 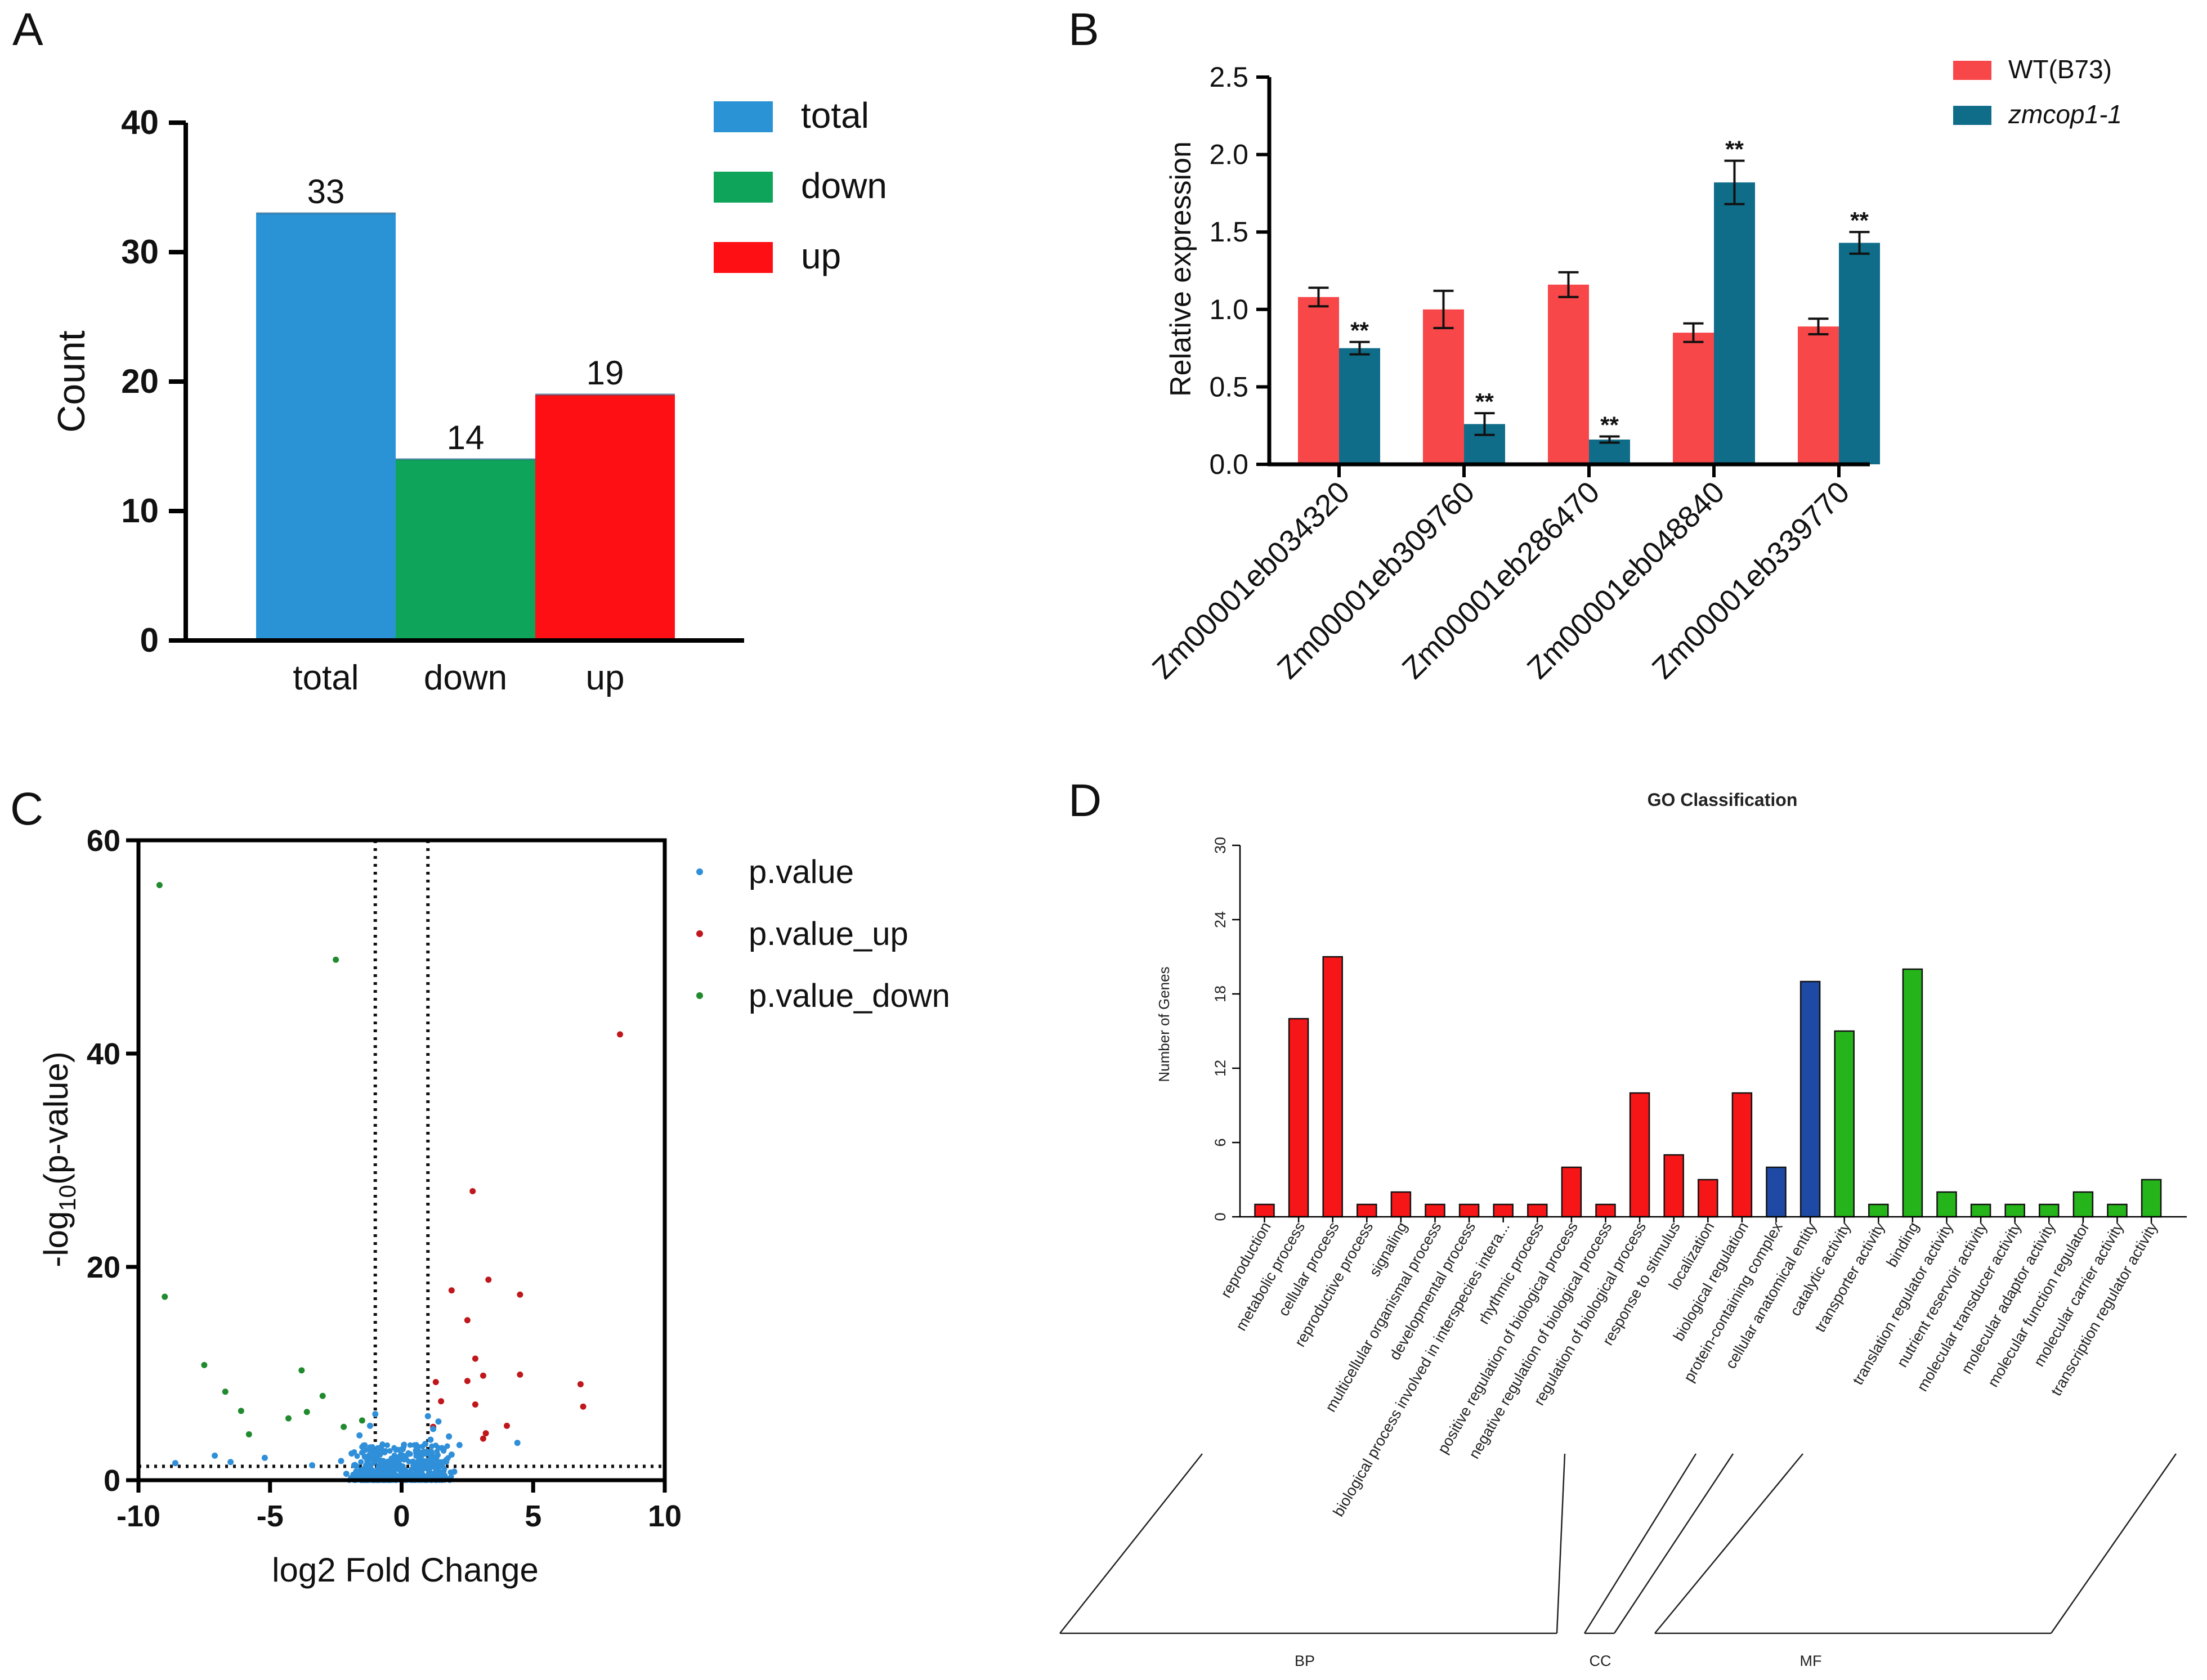 What do you see at coordinates (605, 517) in the screenshot?
I see `panel-a-bar-up` at bounding box center [605, 517].